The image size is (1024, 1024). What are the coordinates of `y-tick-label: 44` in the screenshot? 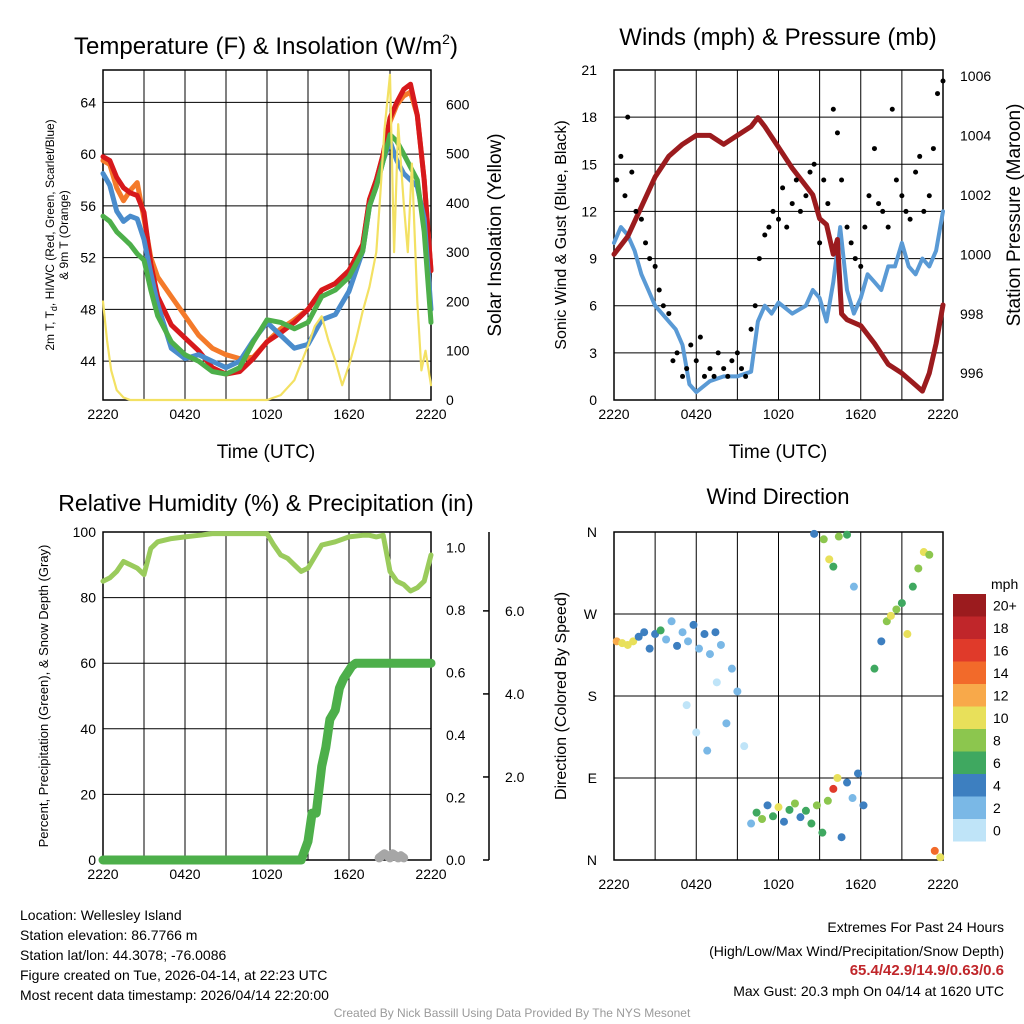 It's located at (88, 361).